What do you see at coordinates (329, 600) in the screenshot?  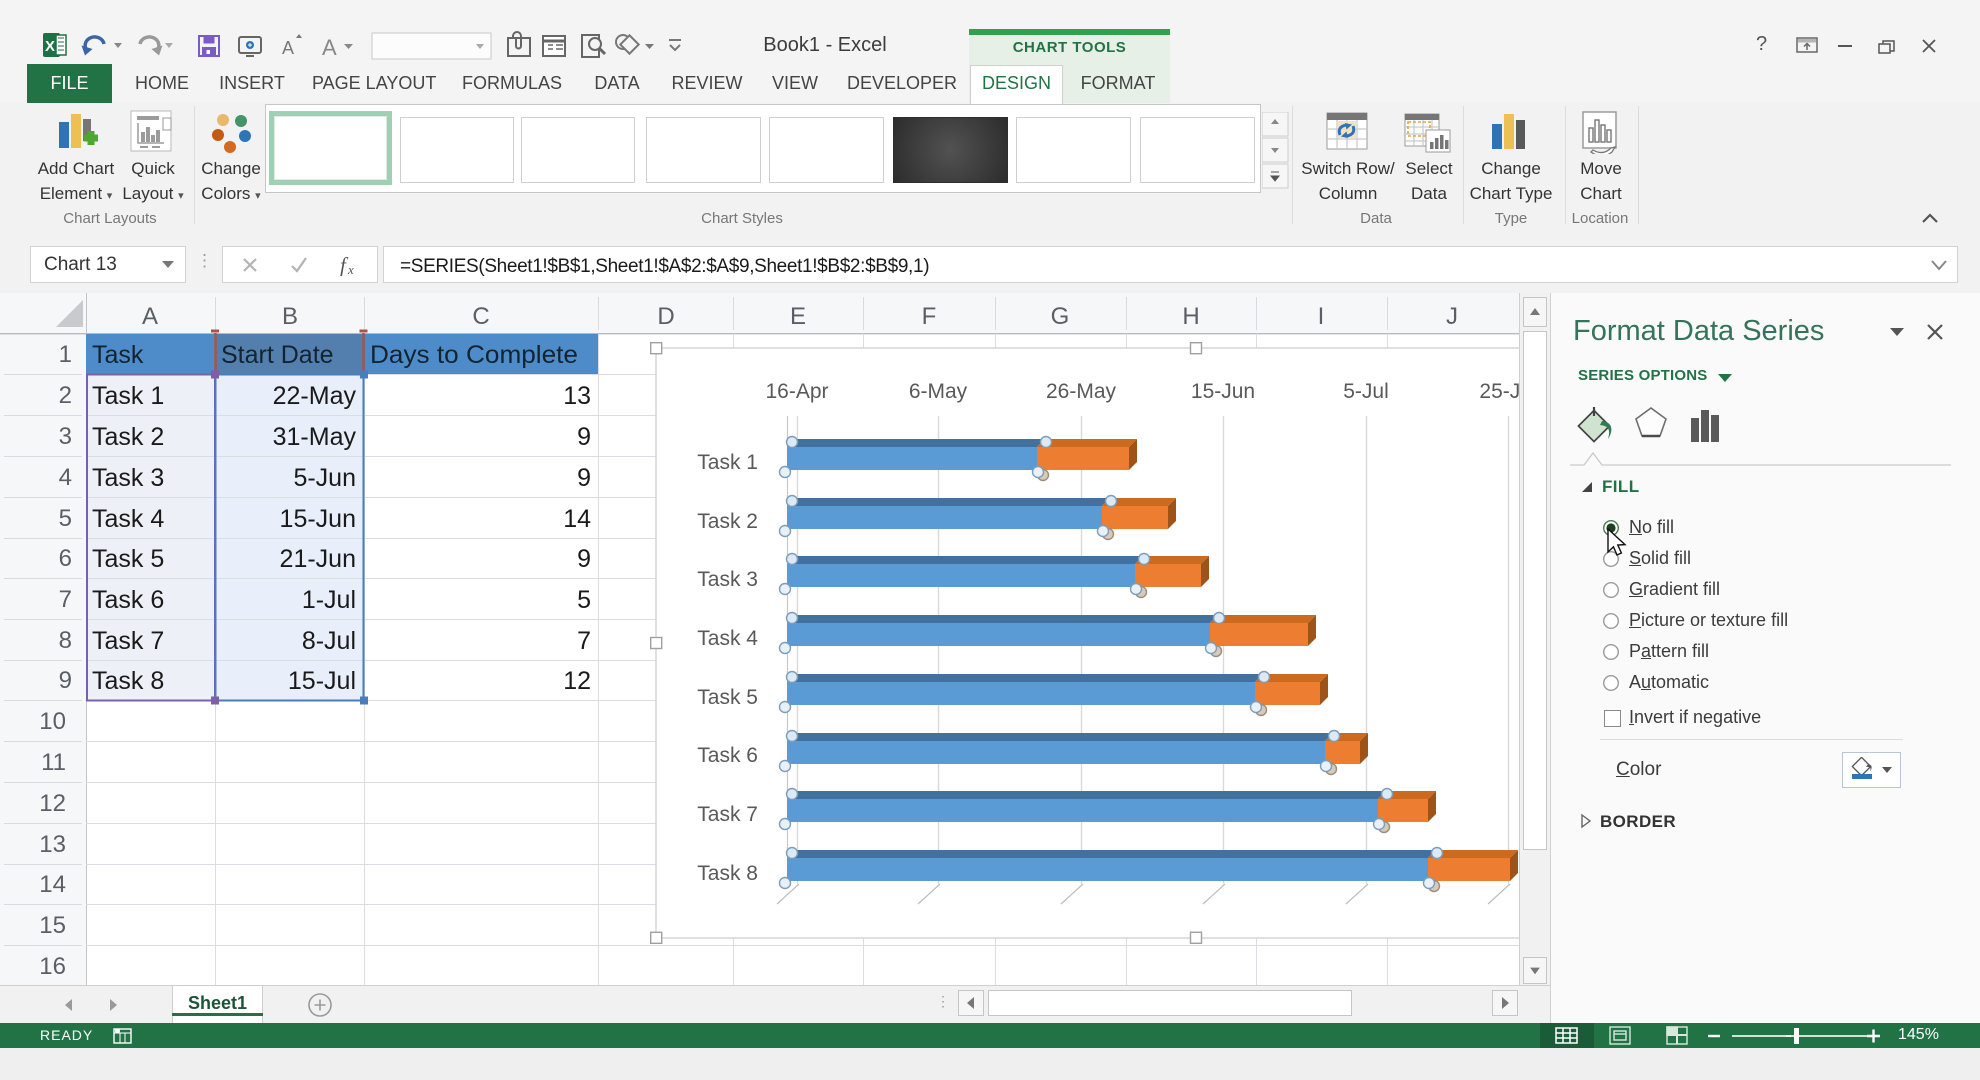 I see `svg-text: 1-Jul` at bounding box center [329, 600].